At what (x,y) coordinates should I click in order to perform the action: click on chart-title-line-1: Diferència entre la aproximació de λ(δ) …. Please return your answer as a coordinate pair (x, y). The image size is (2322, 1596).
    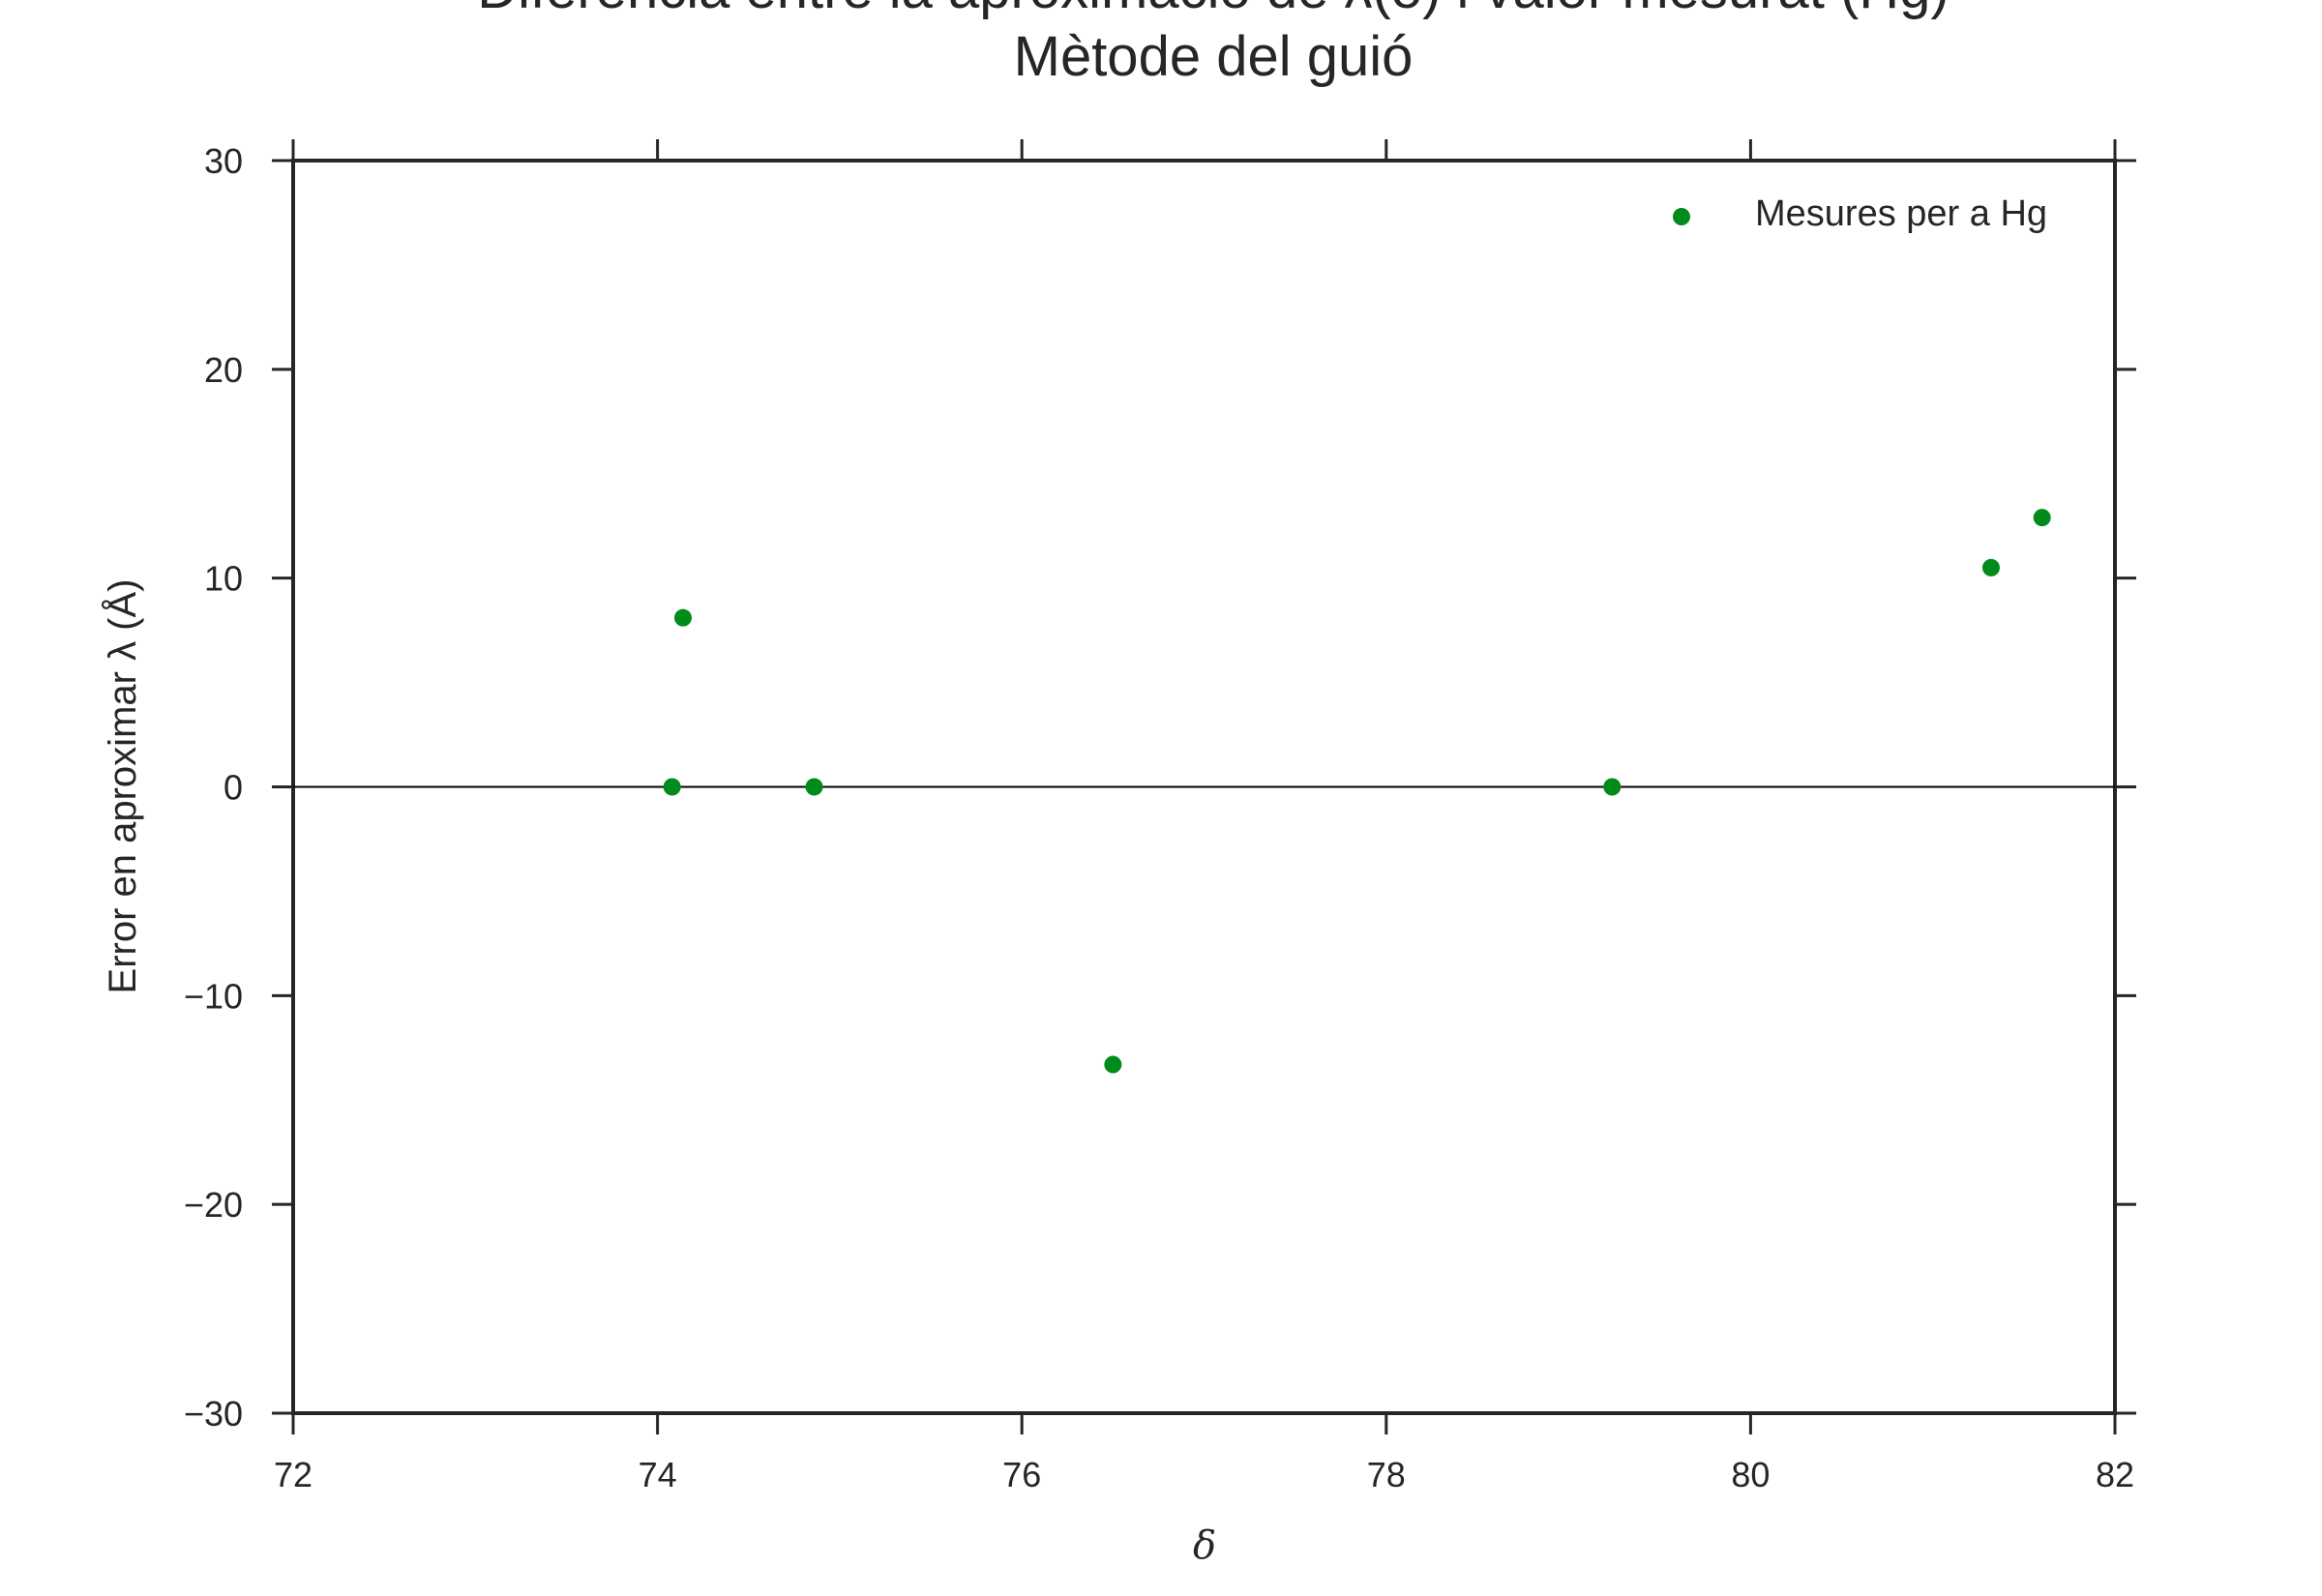
    Looking at the image, I should click on (1213, 10).